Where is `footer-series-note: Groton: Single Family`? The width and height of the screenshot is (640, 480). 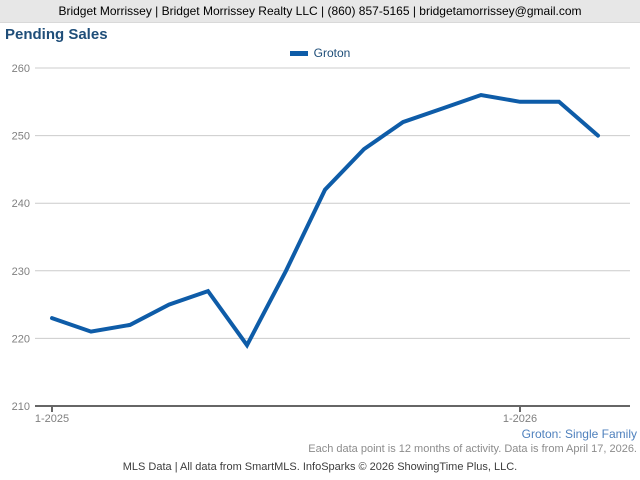 footer-series-note: Groton: Single Family is located at coordinates (579, 434).